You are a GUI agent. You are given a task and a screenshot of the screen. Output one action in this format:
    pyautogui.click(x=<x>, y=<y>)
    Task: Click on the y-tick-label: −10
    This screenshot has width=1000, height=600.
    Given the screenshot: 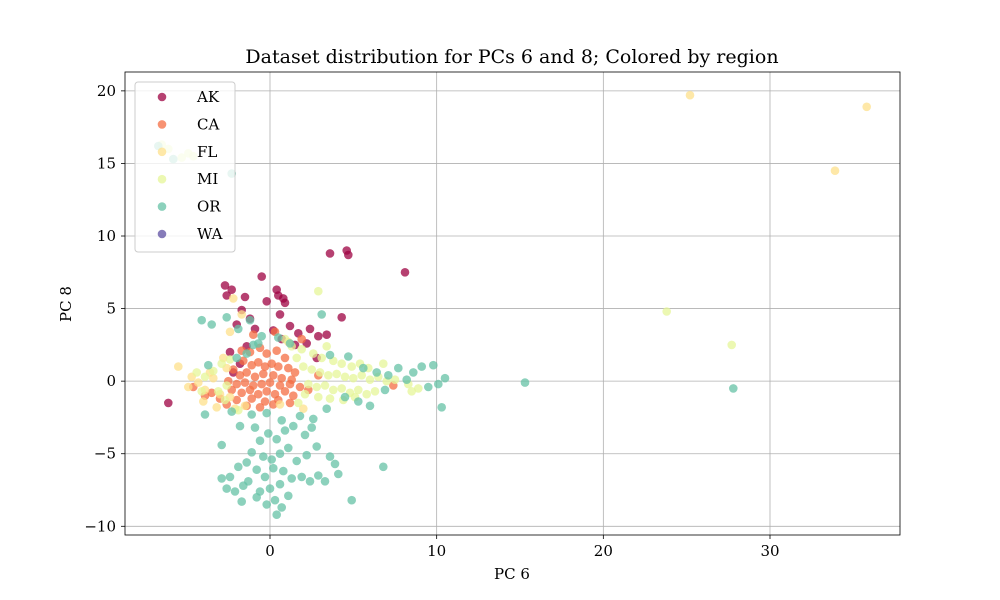 What is the action you would take?
    pyautogui.click(x=100, y=526)
    